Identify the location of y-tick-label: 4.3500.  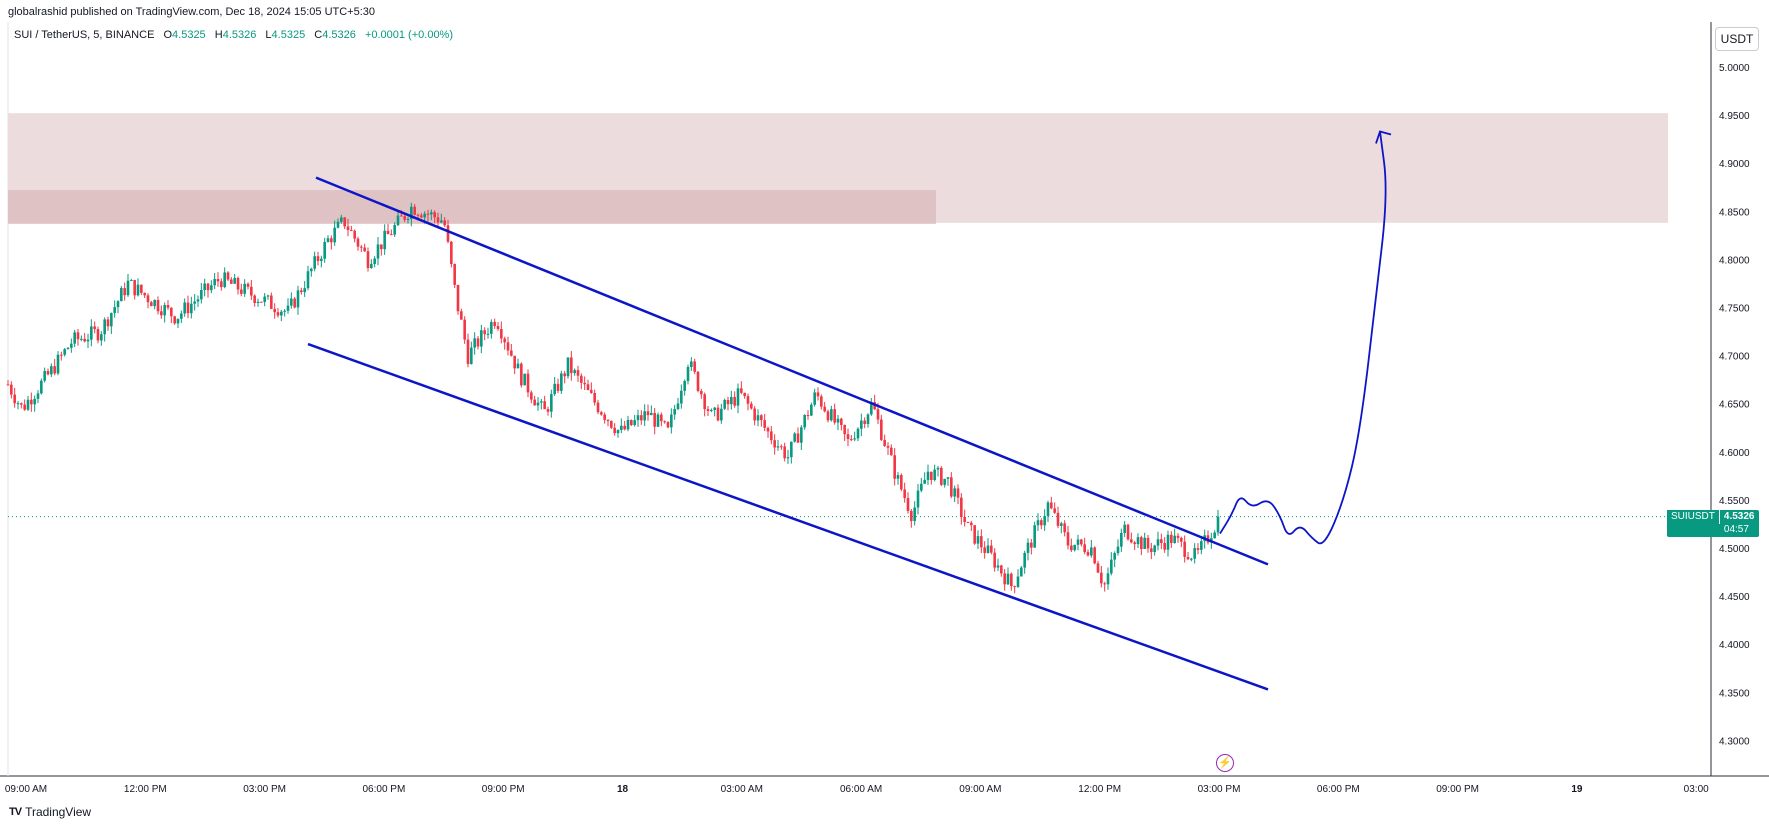
(1734, 693).